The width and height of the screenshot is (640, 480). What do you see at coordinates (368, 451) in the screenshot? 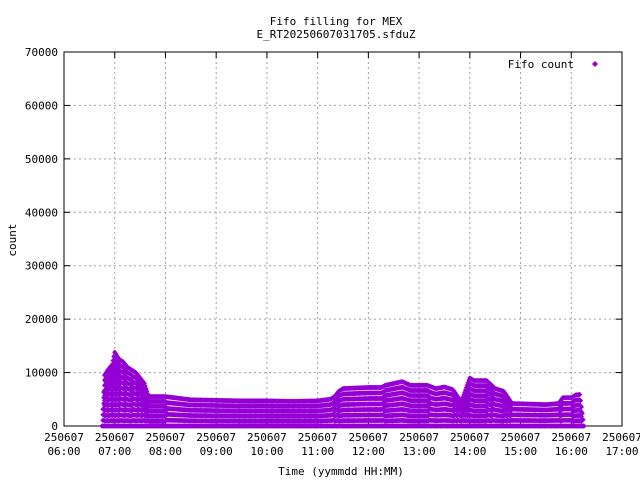
I see `x-tick-label-time: 12:00` at bounding box center [368, 451].